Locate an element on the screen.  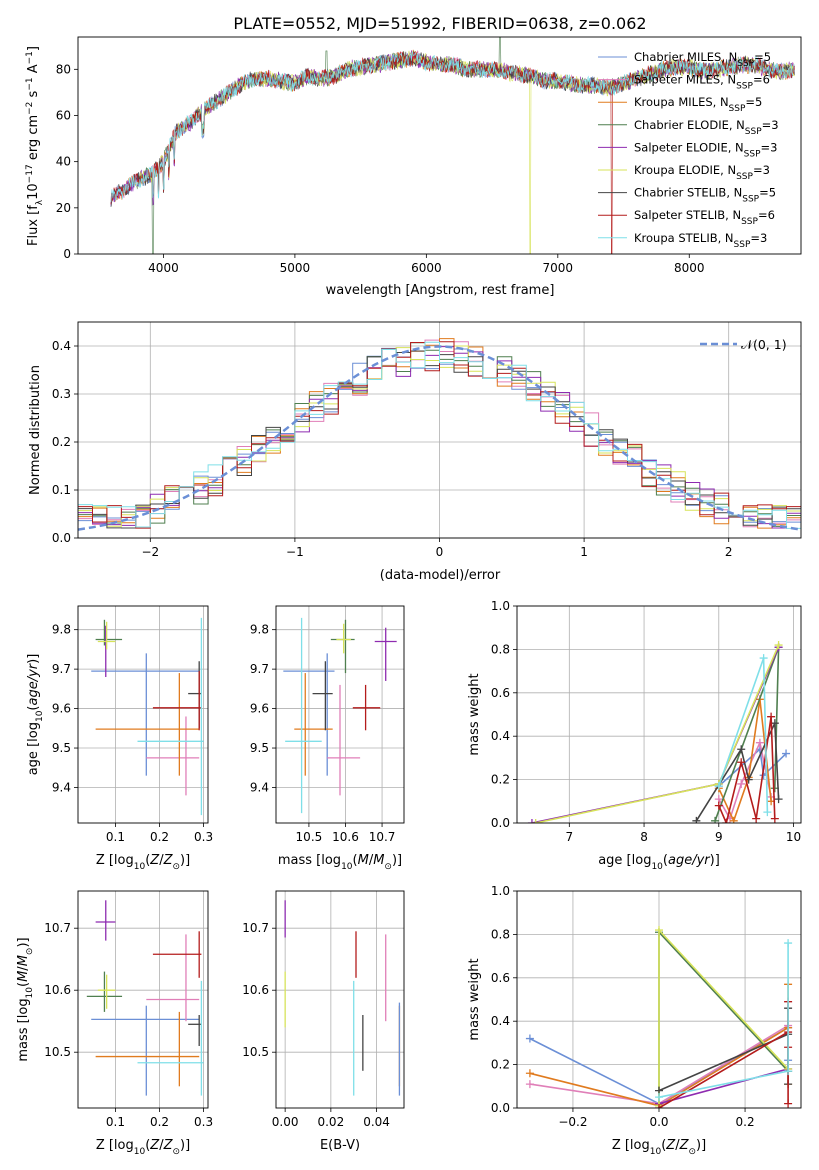
mass-vs-z-xlabel-part: 10 is located at coordinates (140, 1152).